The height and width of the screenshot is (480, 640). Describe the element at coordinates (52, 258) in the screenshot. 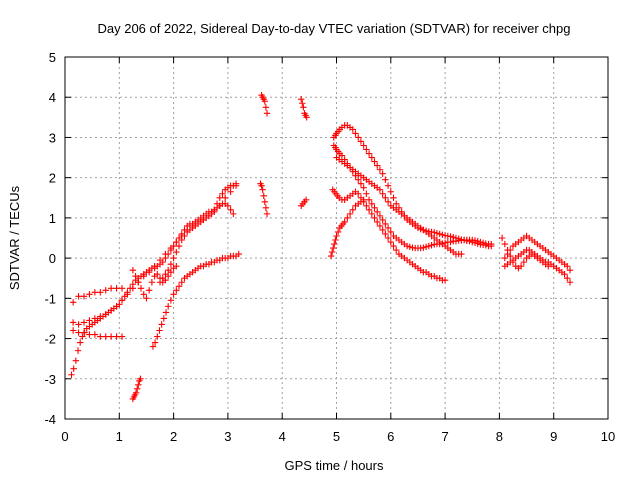

I see `y-tick-label: 0` at that location.